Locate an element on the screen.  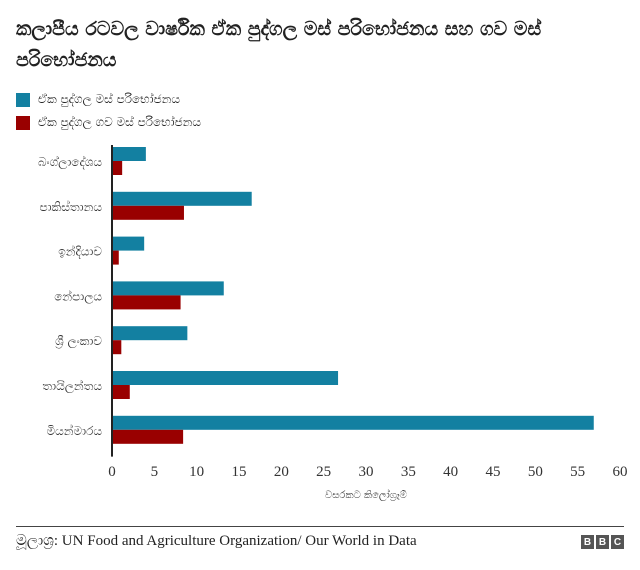
category-label: තායිලන්තය is located at coordinates (72, 386).